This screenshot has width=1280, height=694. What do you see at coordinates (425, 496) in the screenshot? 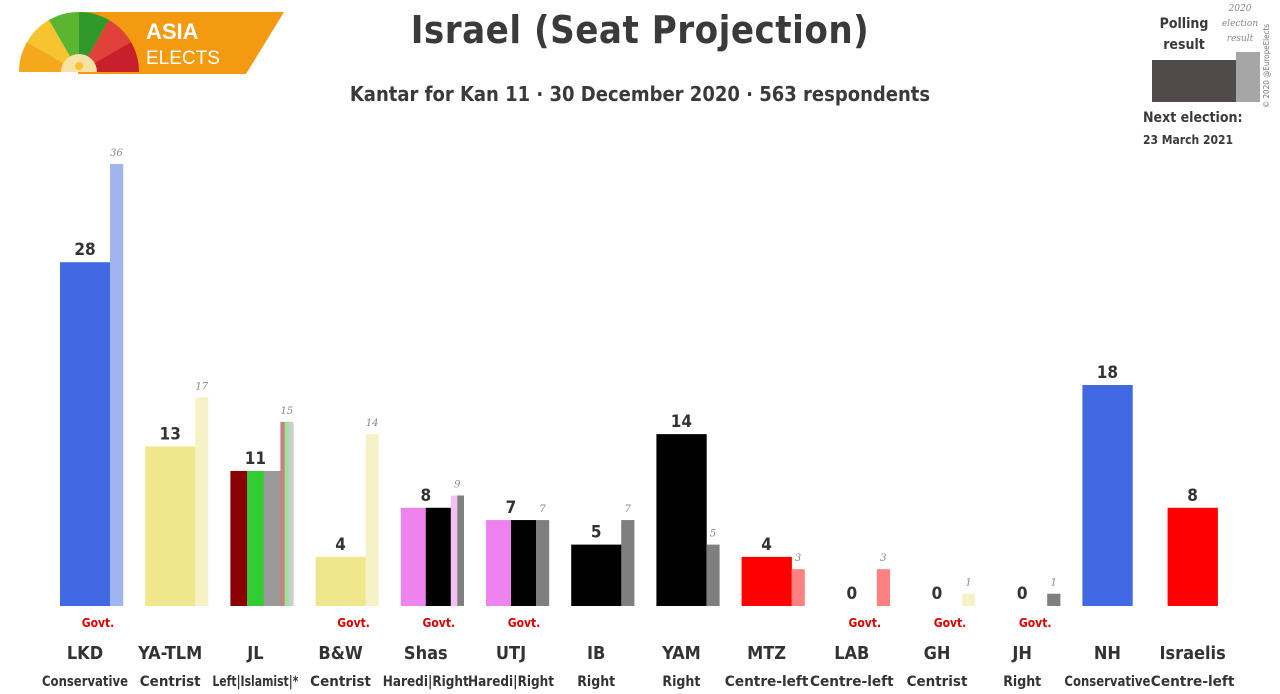
I see `value-label-poll-shas: 8` at bounding box center [425, 496].